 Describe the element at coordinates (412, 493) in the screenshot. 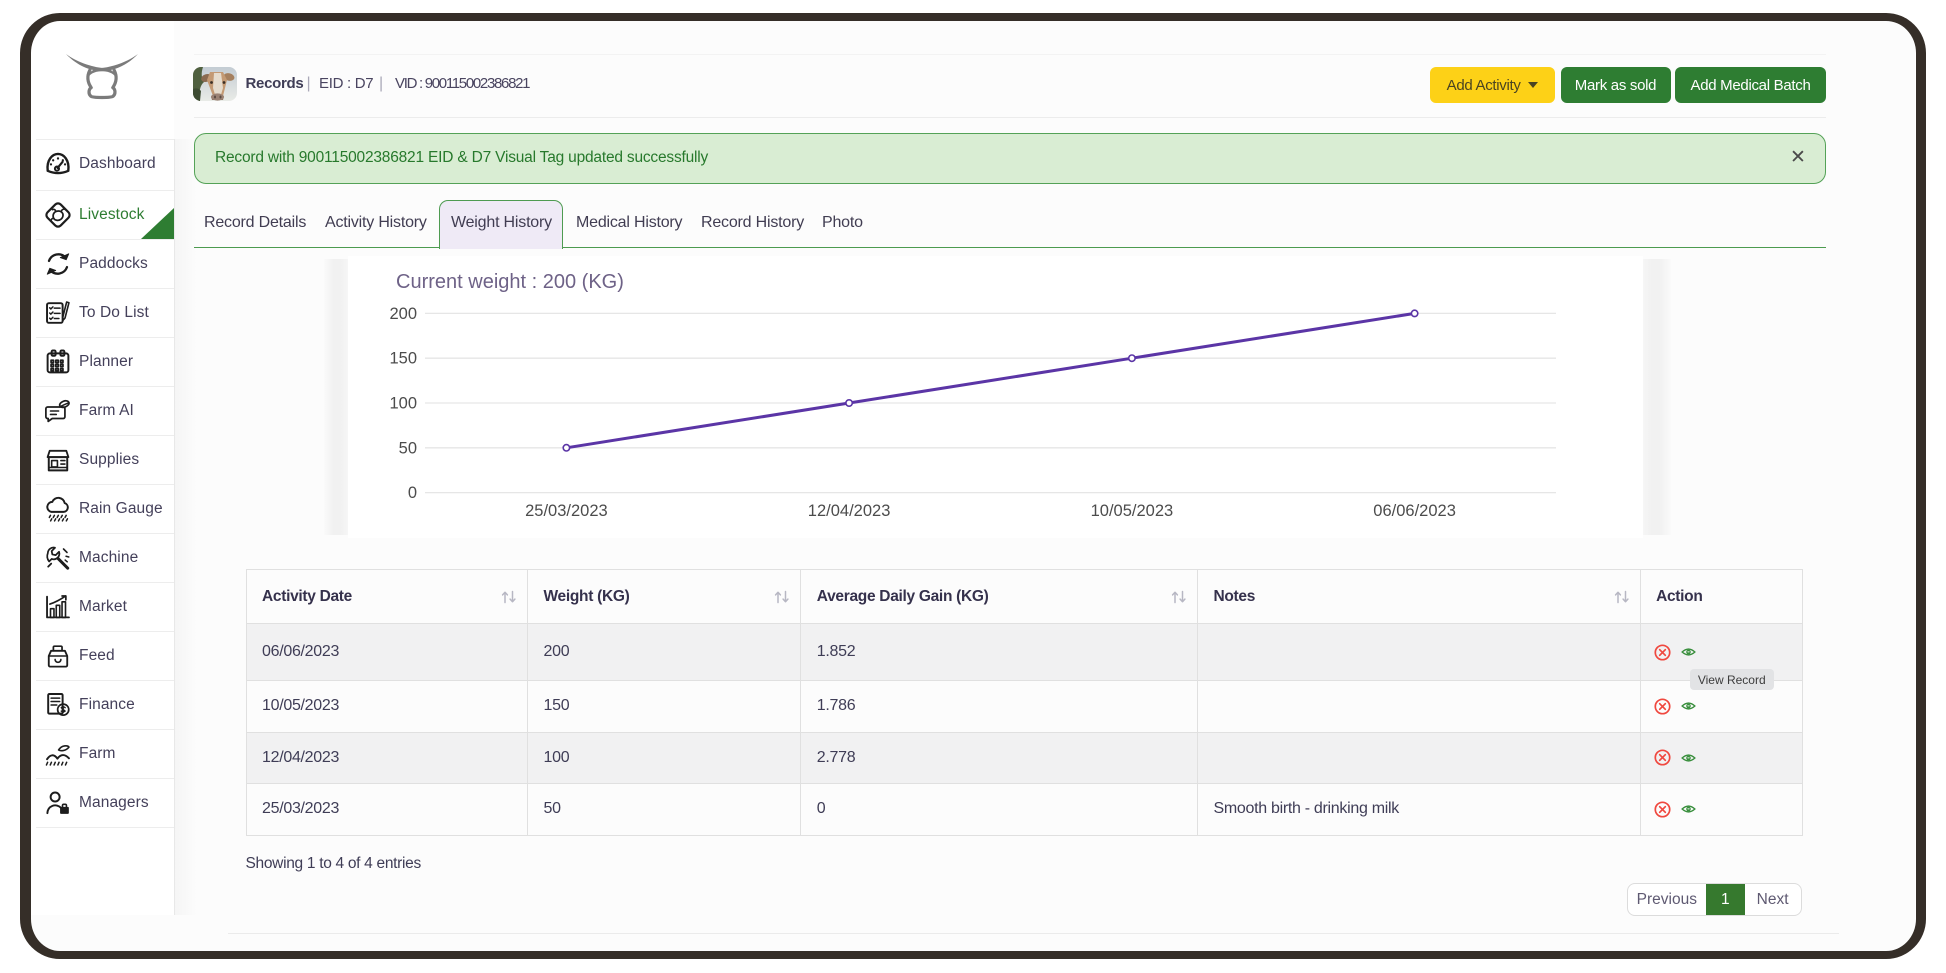

I see `svg-text: 0` at that location.